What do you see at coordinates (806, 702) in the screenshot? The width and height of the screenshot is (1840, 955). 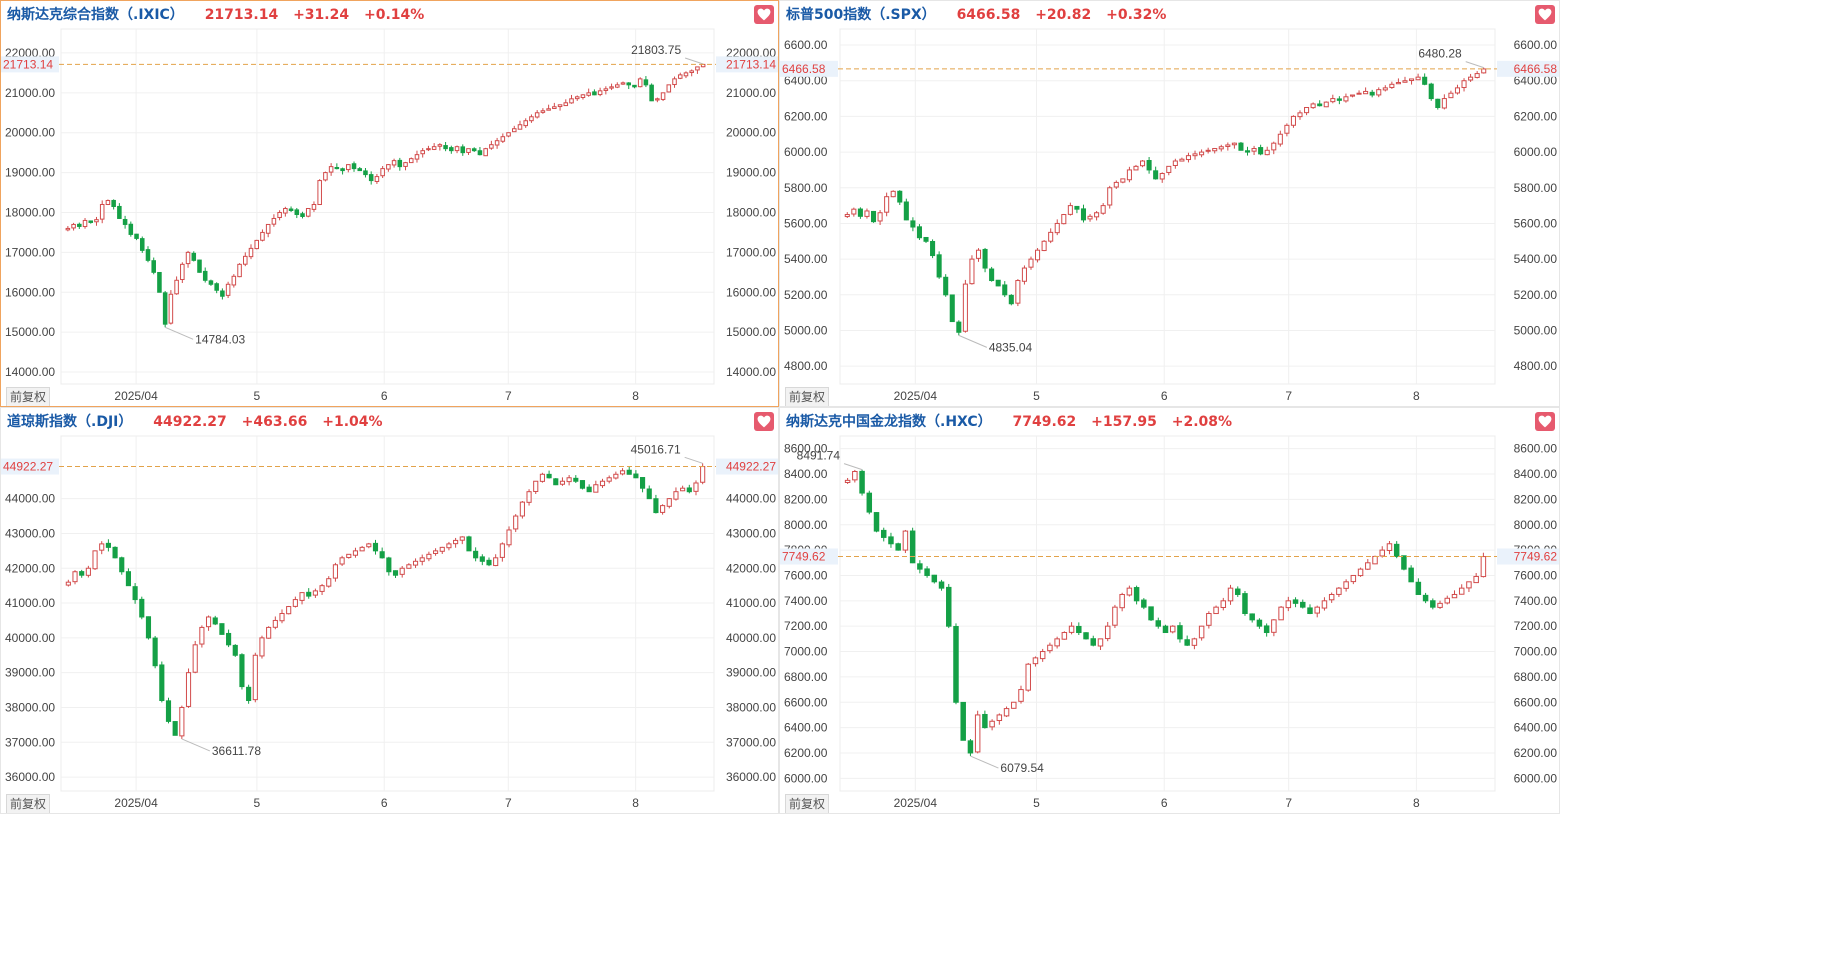 I see `y-tick-label-left: 6600.00` at bounding box center [806, 702].